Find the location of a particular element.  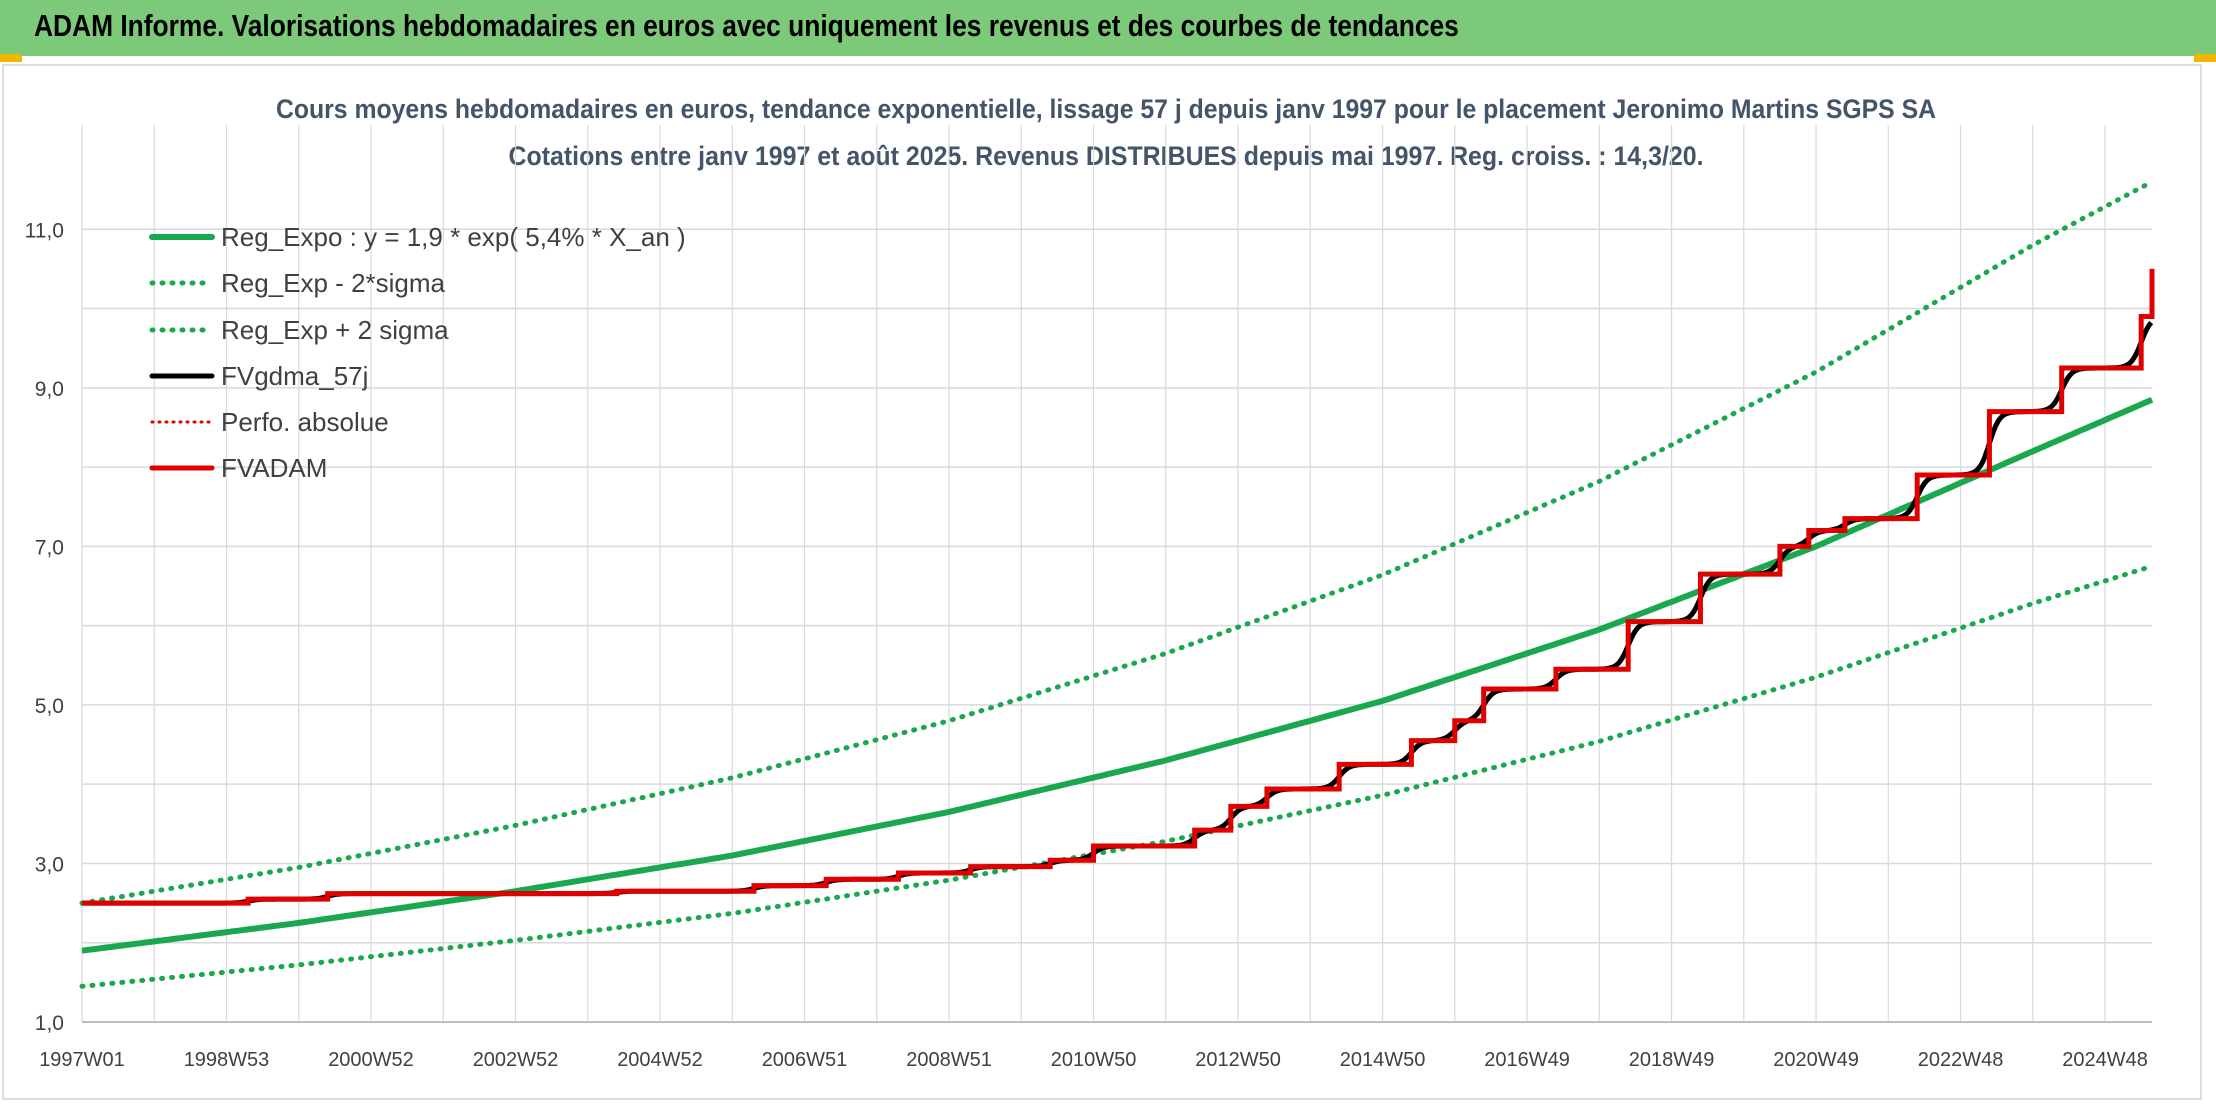

legend-label: FVgdma_57j is located at coordinates (294, 376).